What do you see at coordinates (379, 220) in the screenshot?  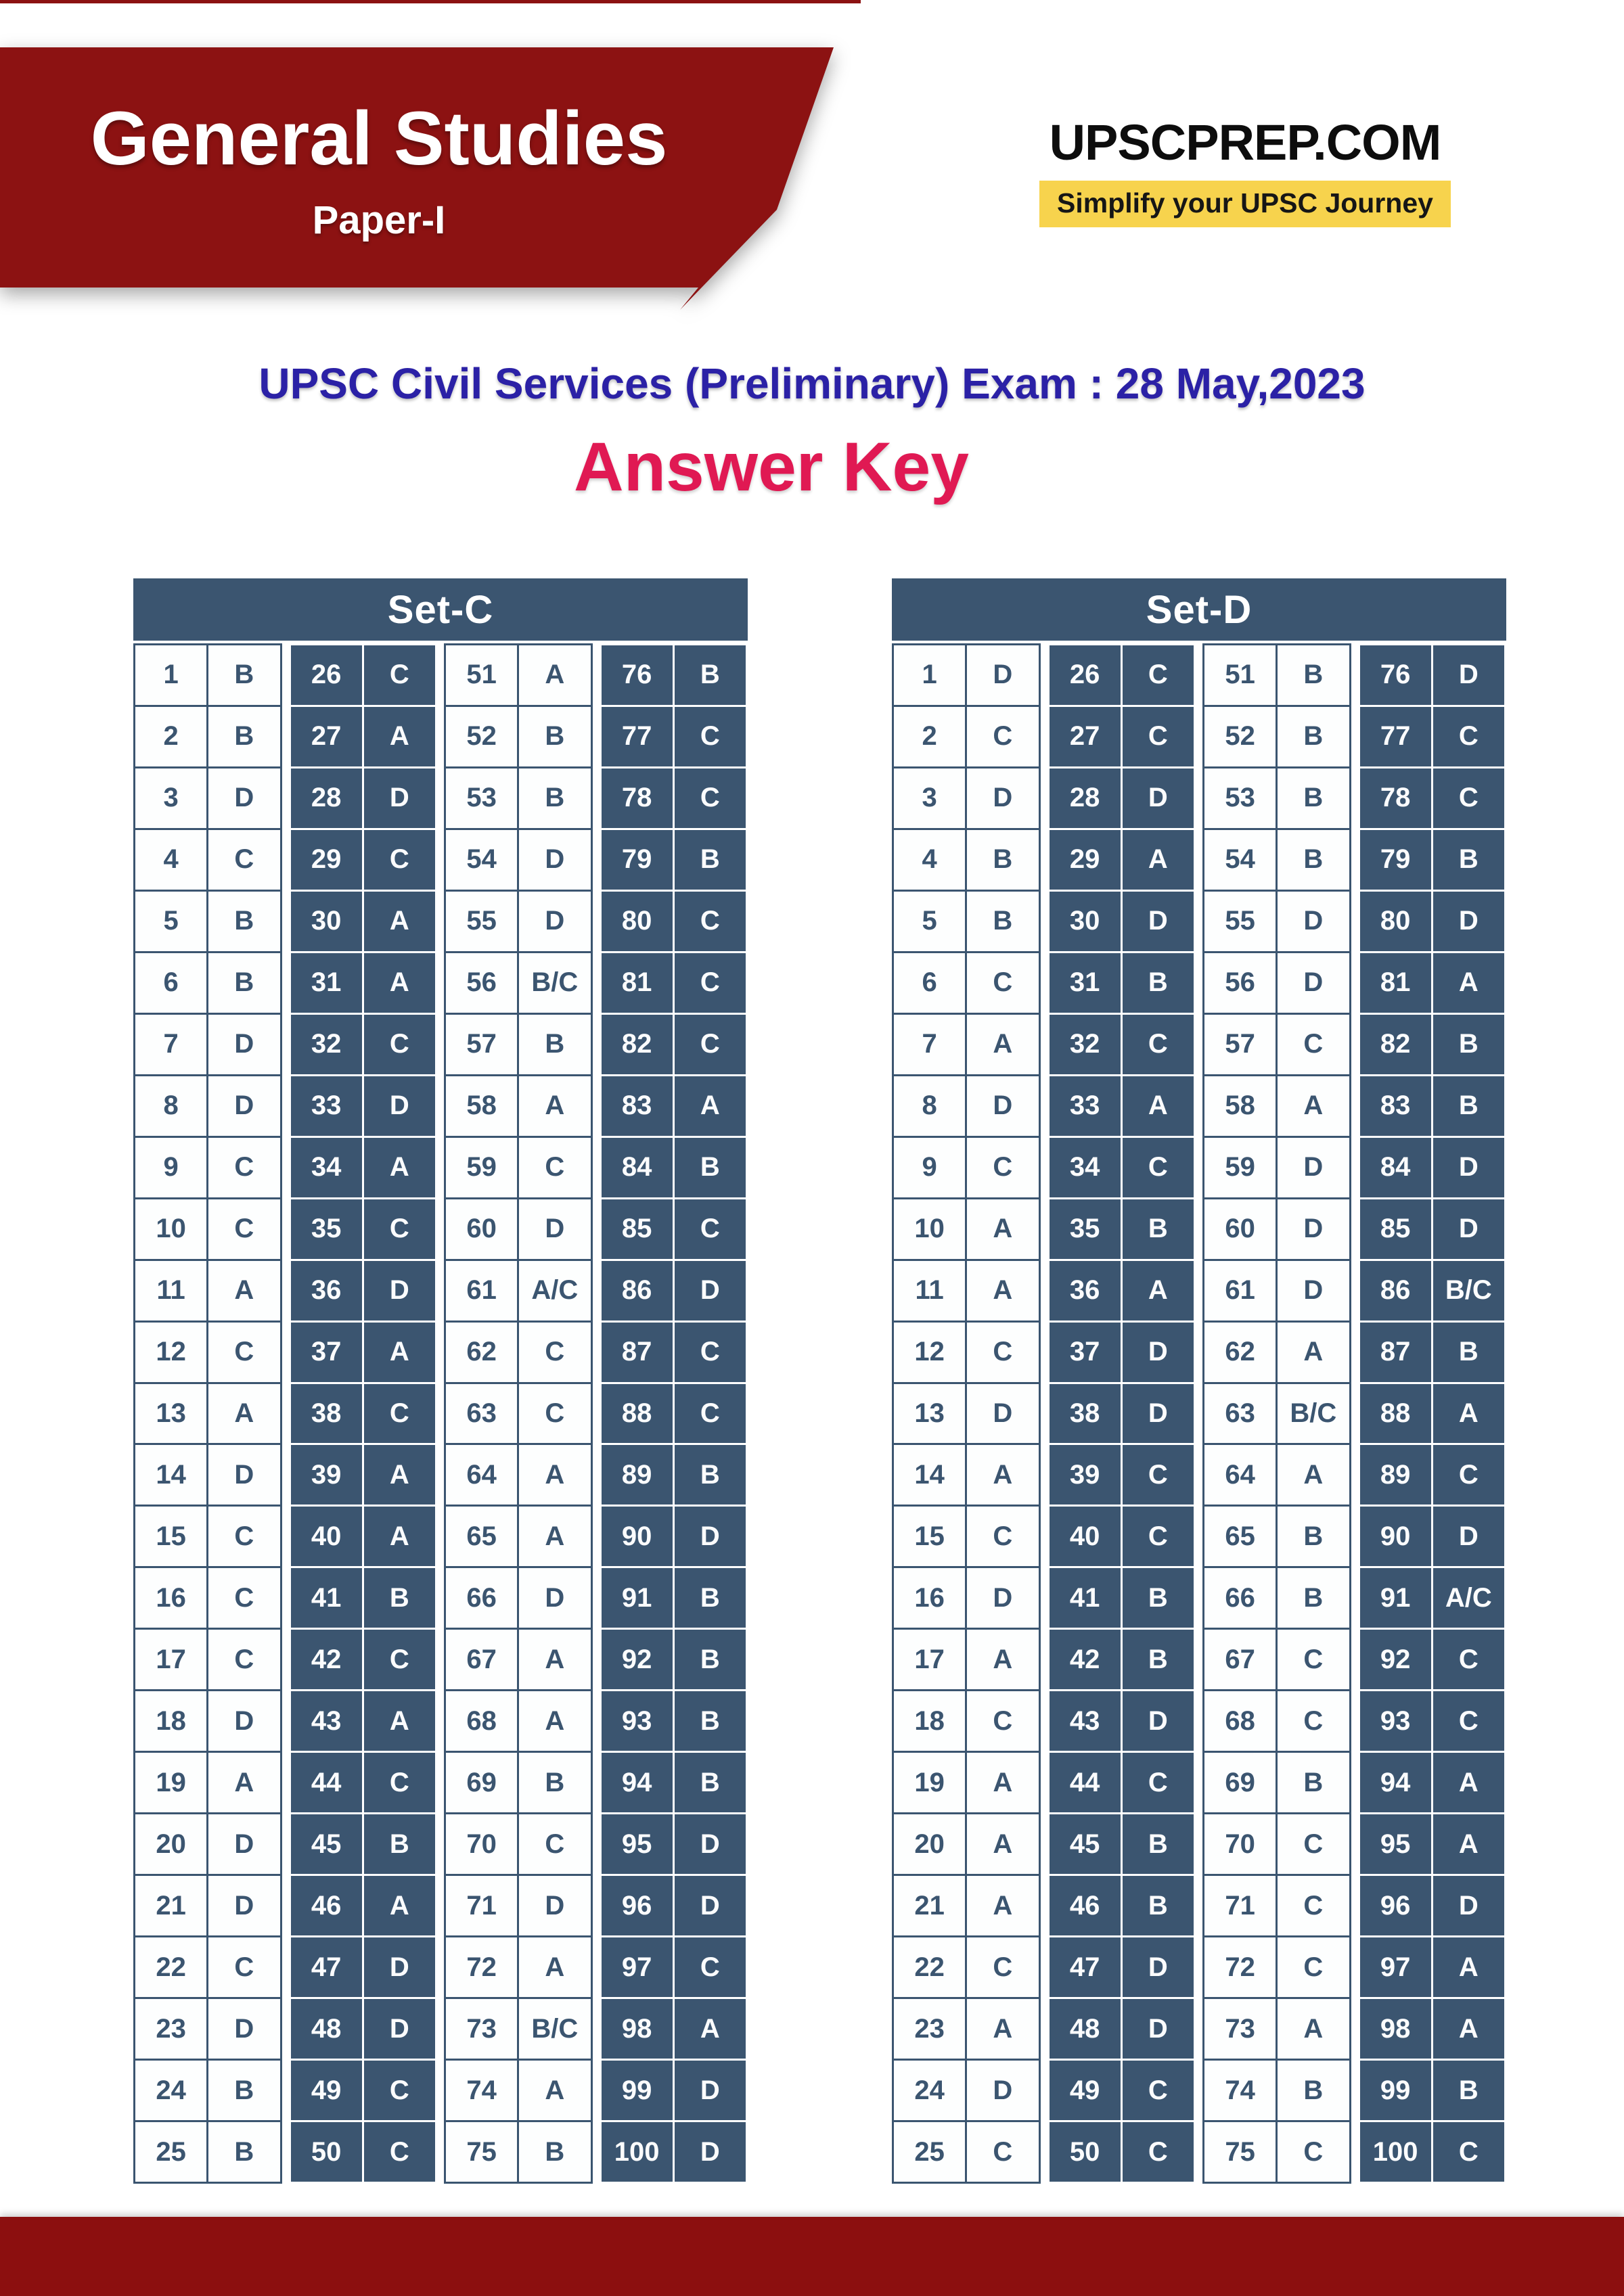 I see `banner-subtitle: Paper-I` at bounding box center [379, 220].